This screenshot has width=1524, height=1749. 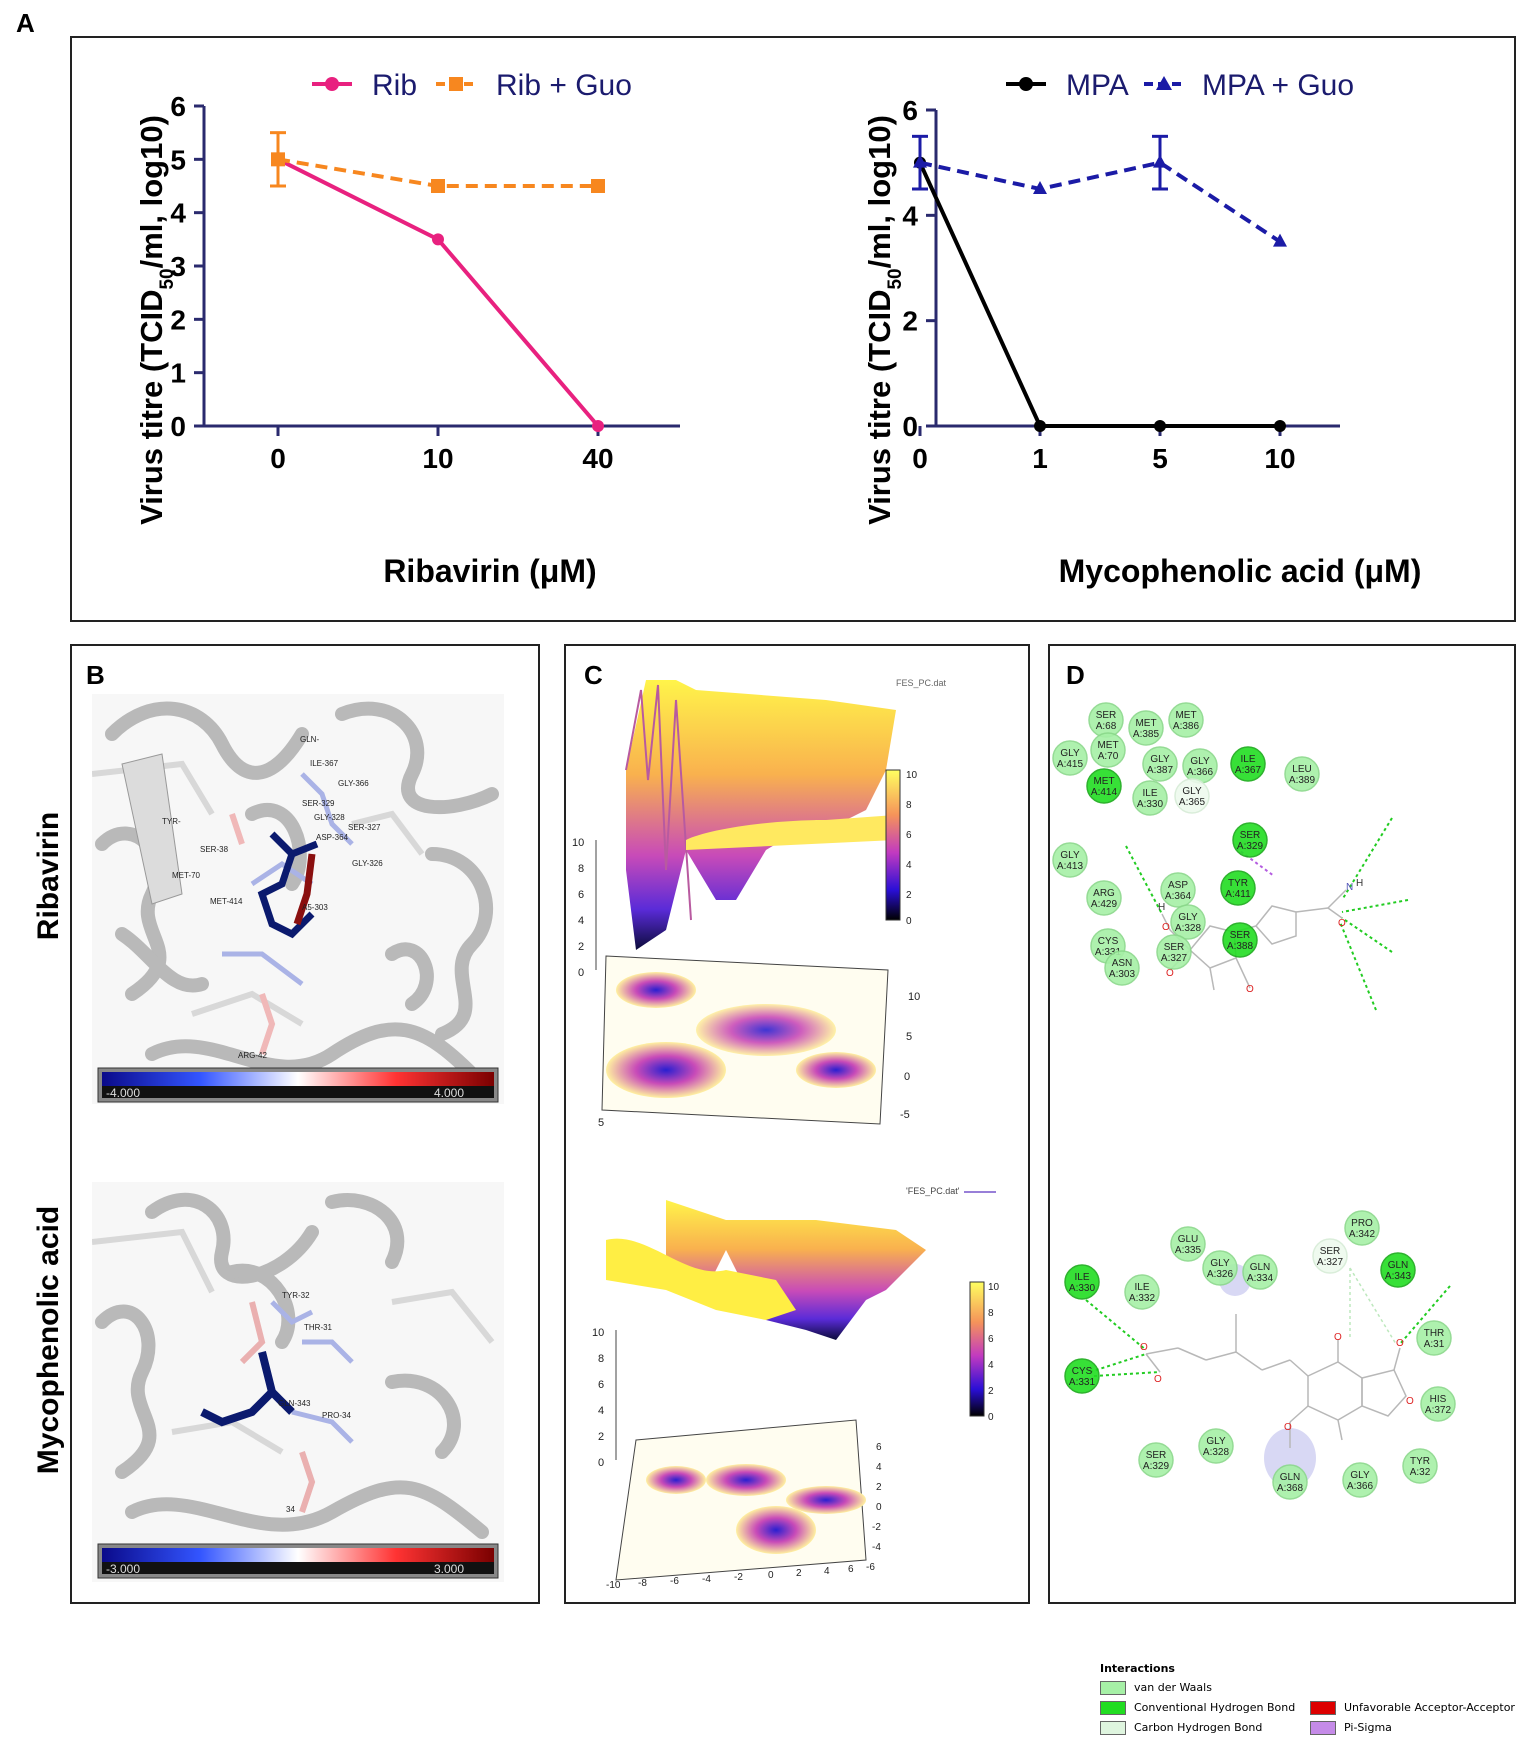 What do you see at coordinates (1160, 770) in the screenshot?
I see `residue-chain: A:387` at bounding box center [1160, 770].